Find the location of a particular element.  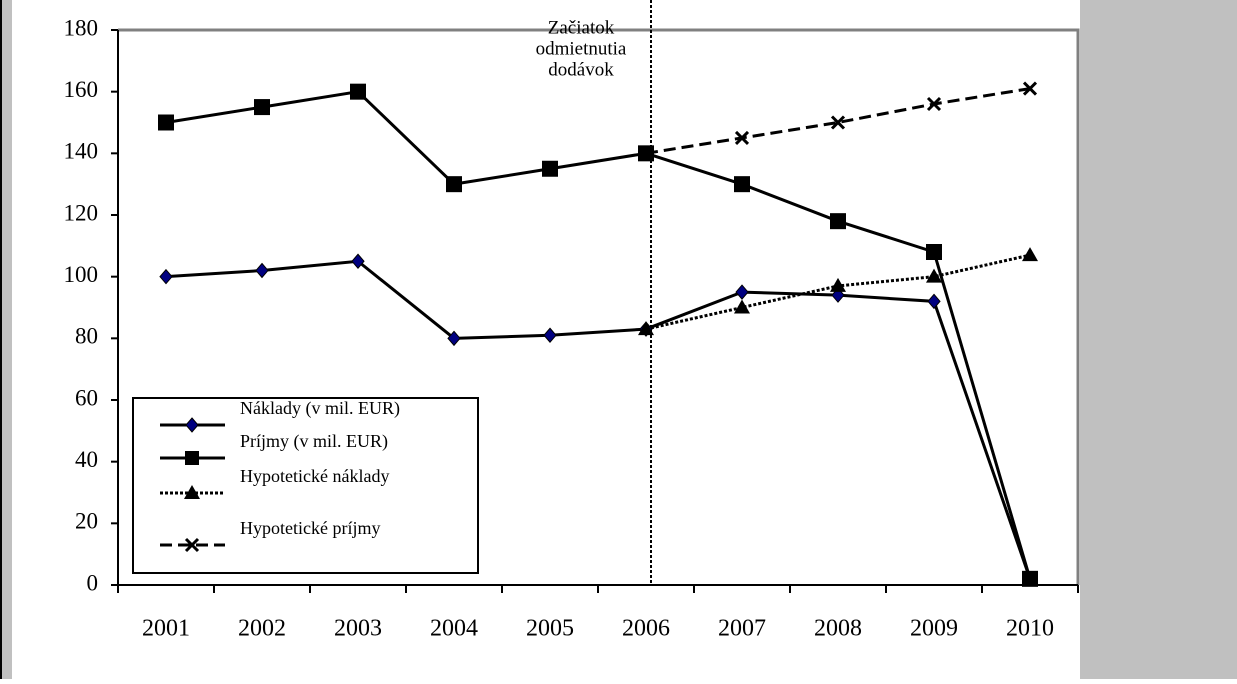

y-tick-label: 20 is located at coordinates (86, 521).